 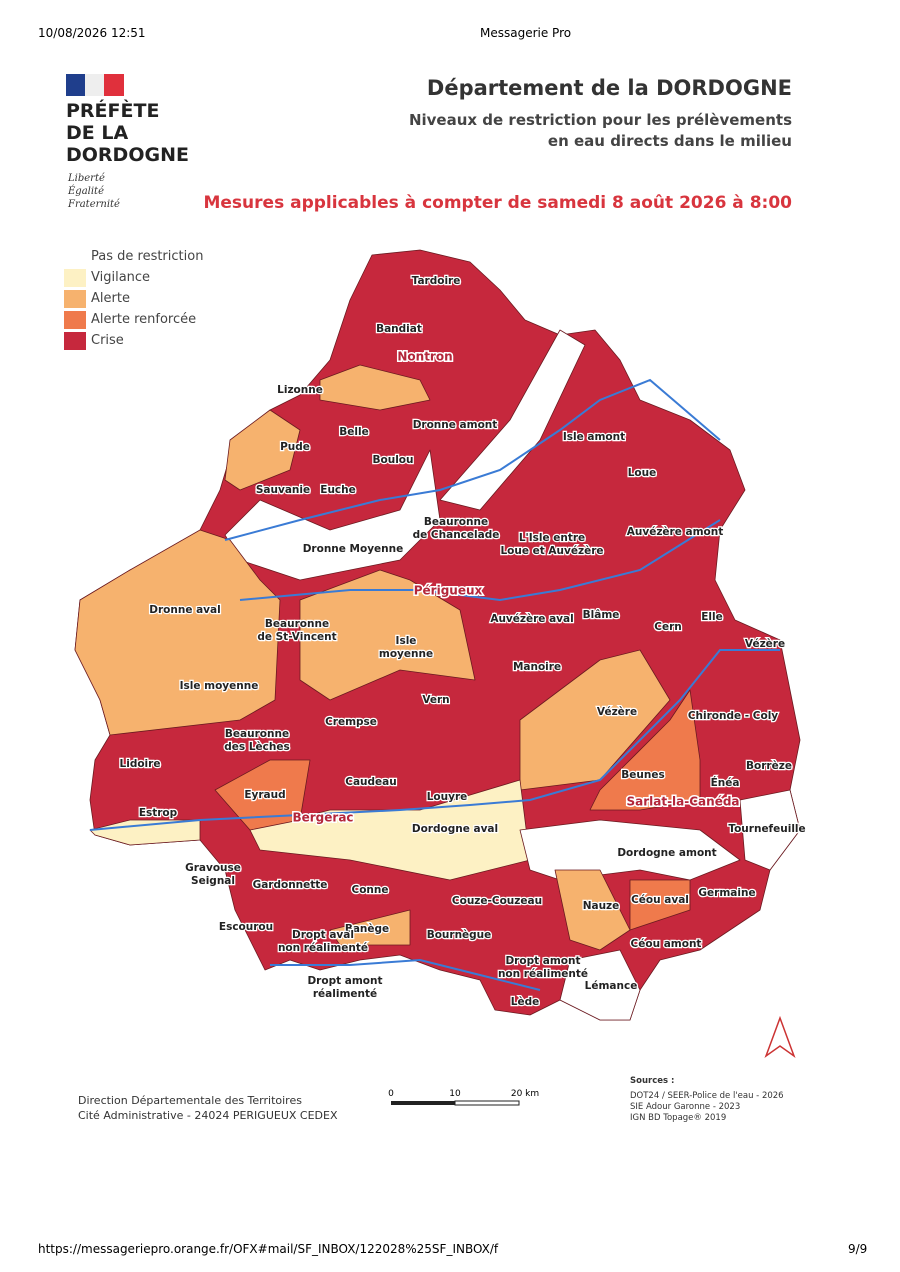 I want to click on scale-label: 10, so click(x=455, y=1094).